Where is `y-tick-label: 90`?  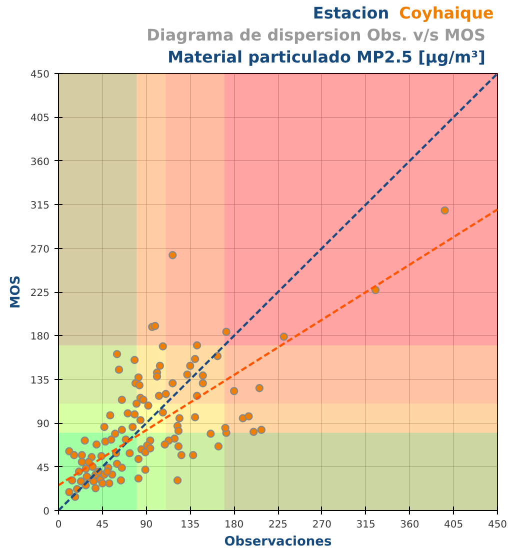 y-tick-label: 90 is located at coordinates (43, 424).